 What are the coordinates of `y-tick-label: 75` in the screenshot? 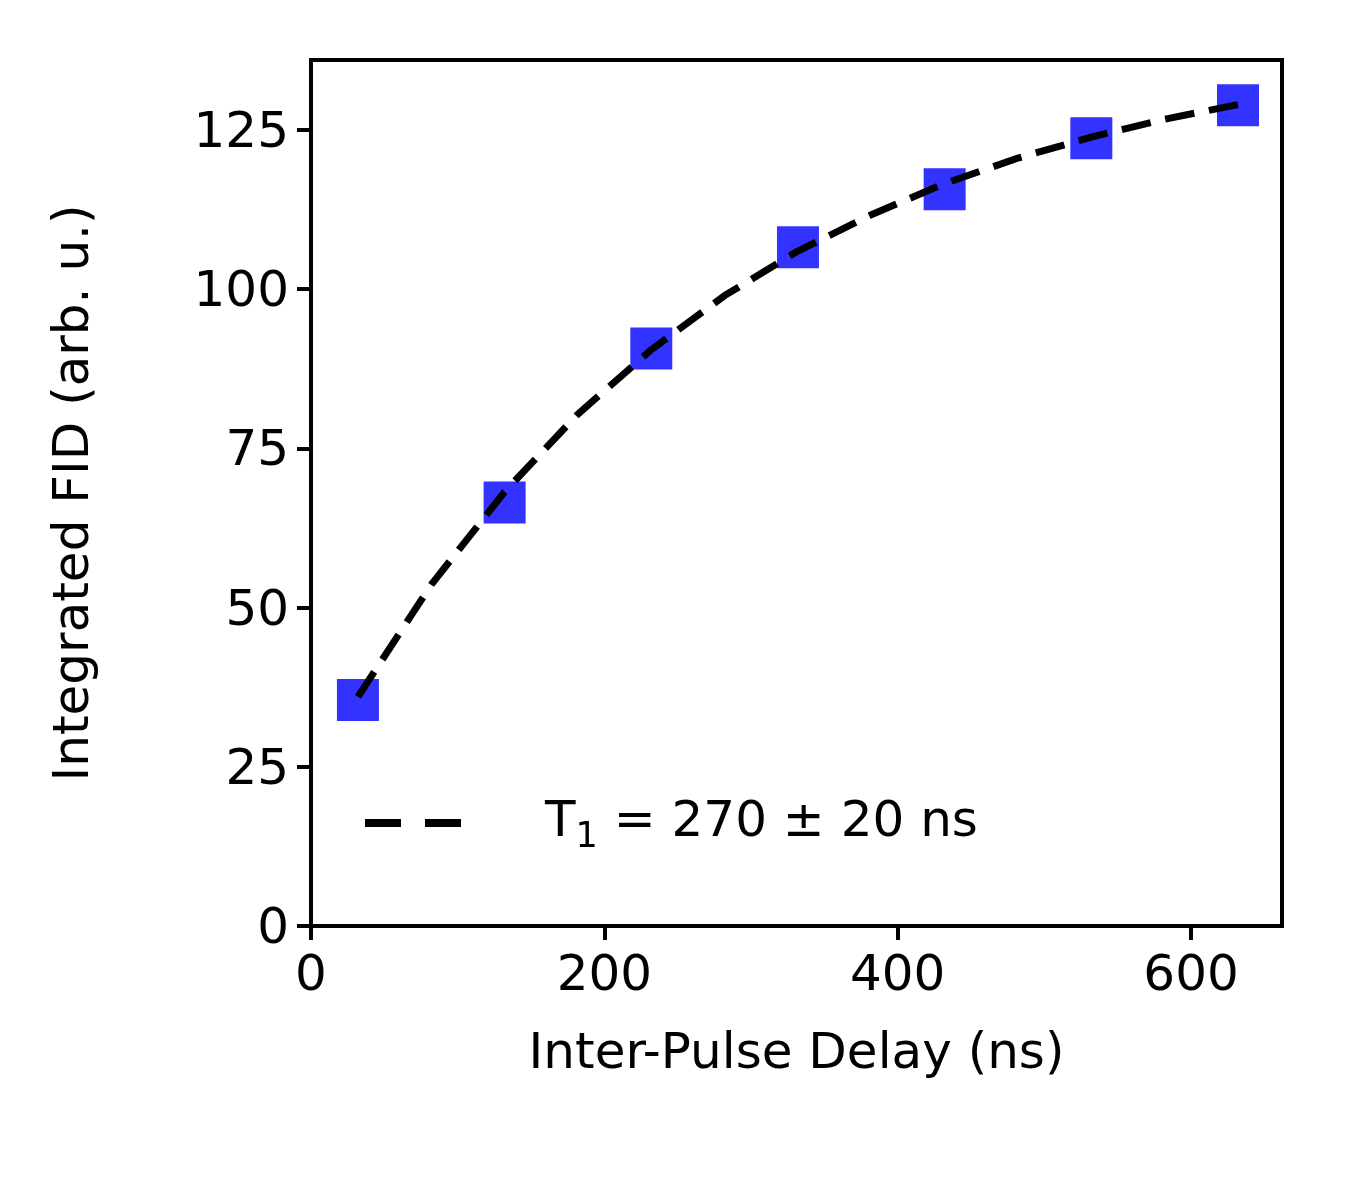 It's located at (257, 448).